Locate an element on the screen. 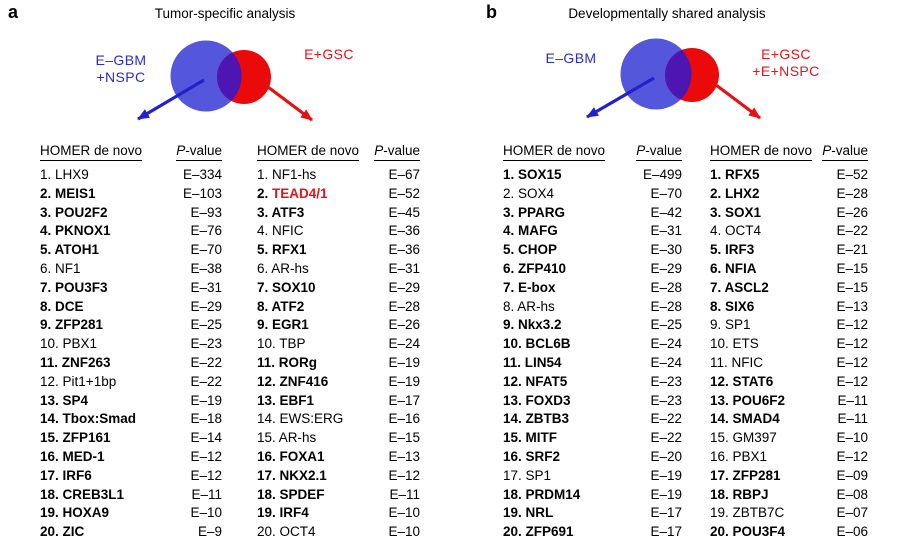 The width and height of the screenshot is (908, 548). motif-name: RFX1 is located at coordinates (289, 250).